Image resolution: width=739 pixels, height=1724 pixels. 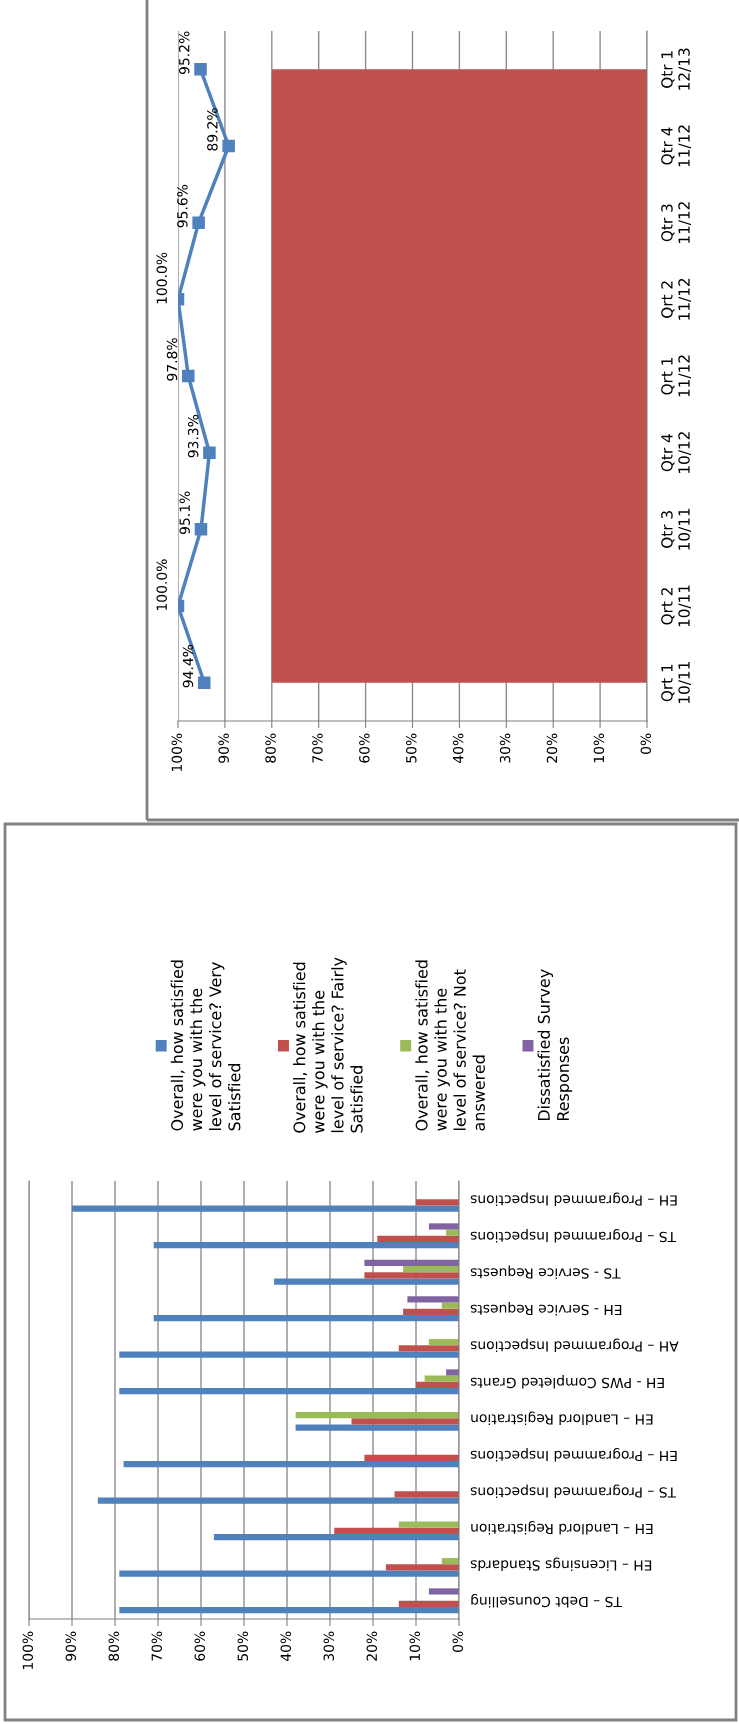 What do you see at coordinates (205, 1045) in the screenshot?
I see `legend-label: Overall, how satisfied were you with the level of service? Very Satisfied` at bounding box center [205, 1045].